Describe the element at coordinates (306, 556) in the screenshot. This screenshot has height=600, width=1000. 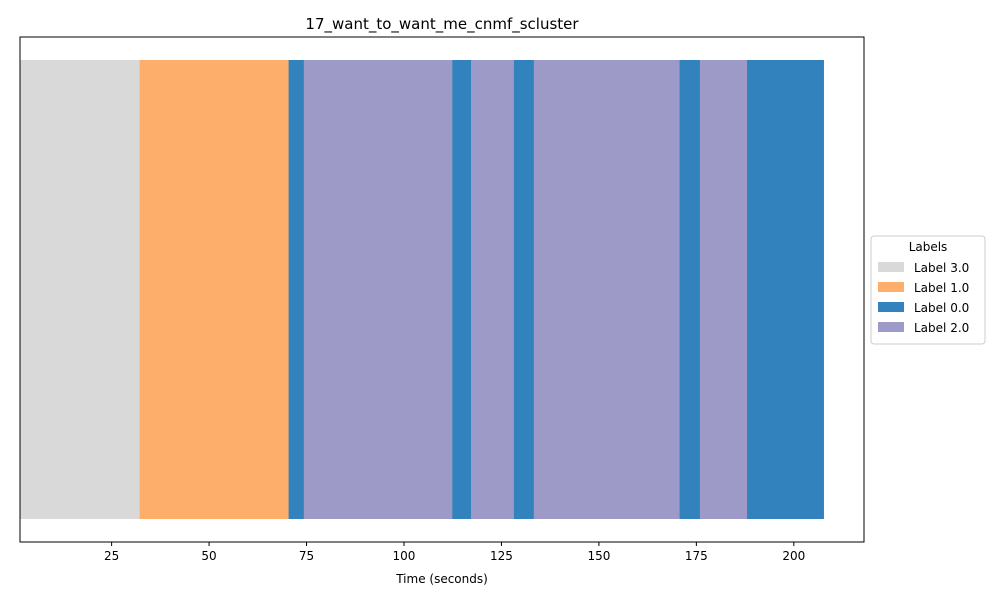
I see `x-tick-label: 75` at that location.